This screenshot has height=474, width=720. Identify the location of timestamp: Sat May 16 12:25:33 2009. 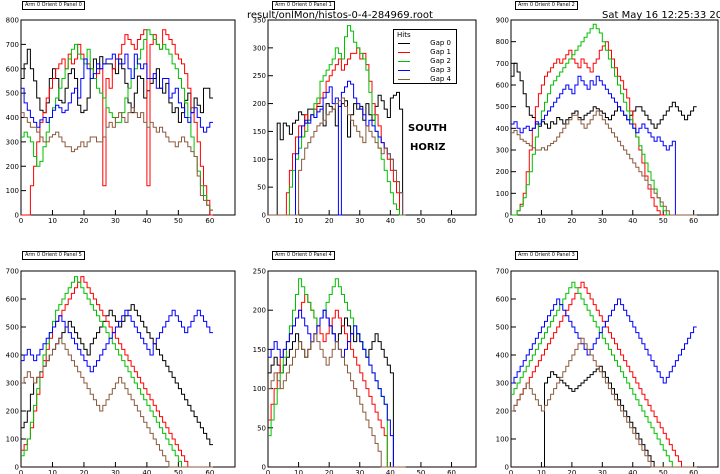
(661, 15).